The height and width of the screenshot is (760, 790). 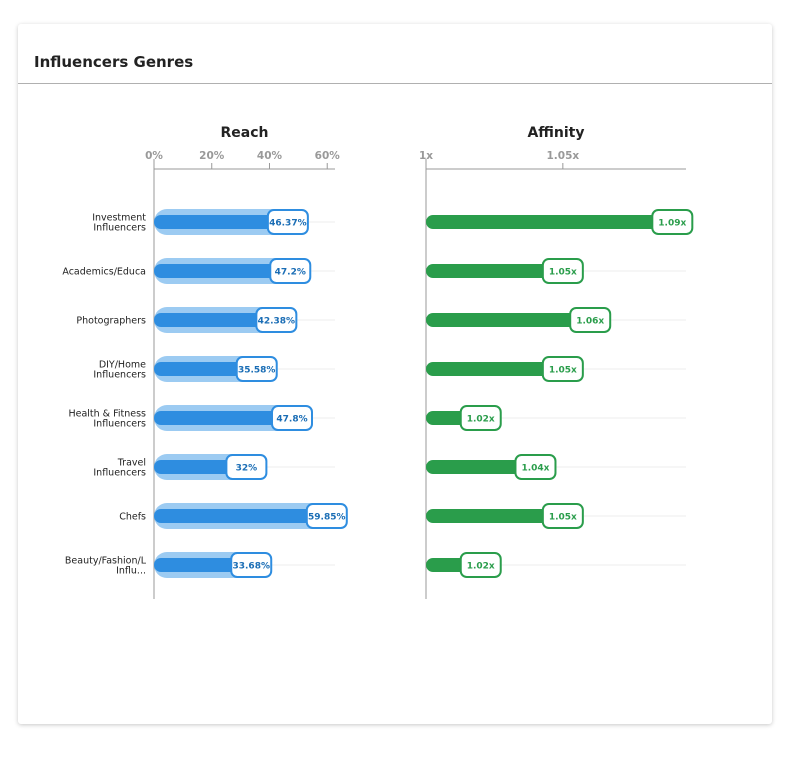 I want to click on reach-tick-label: 60%, so click(x=328, y=156).